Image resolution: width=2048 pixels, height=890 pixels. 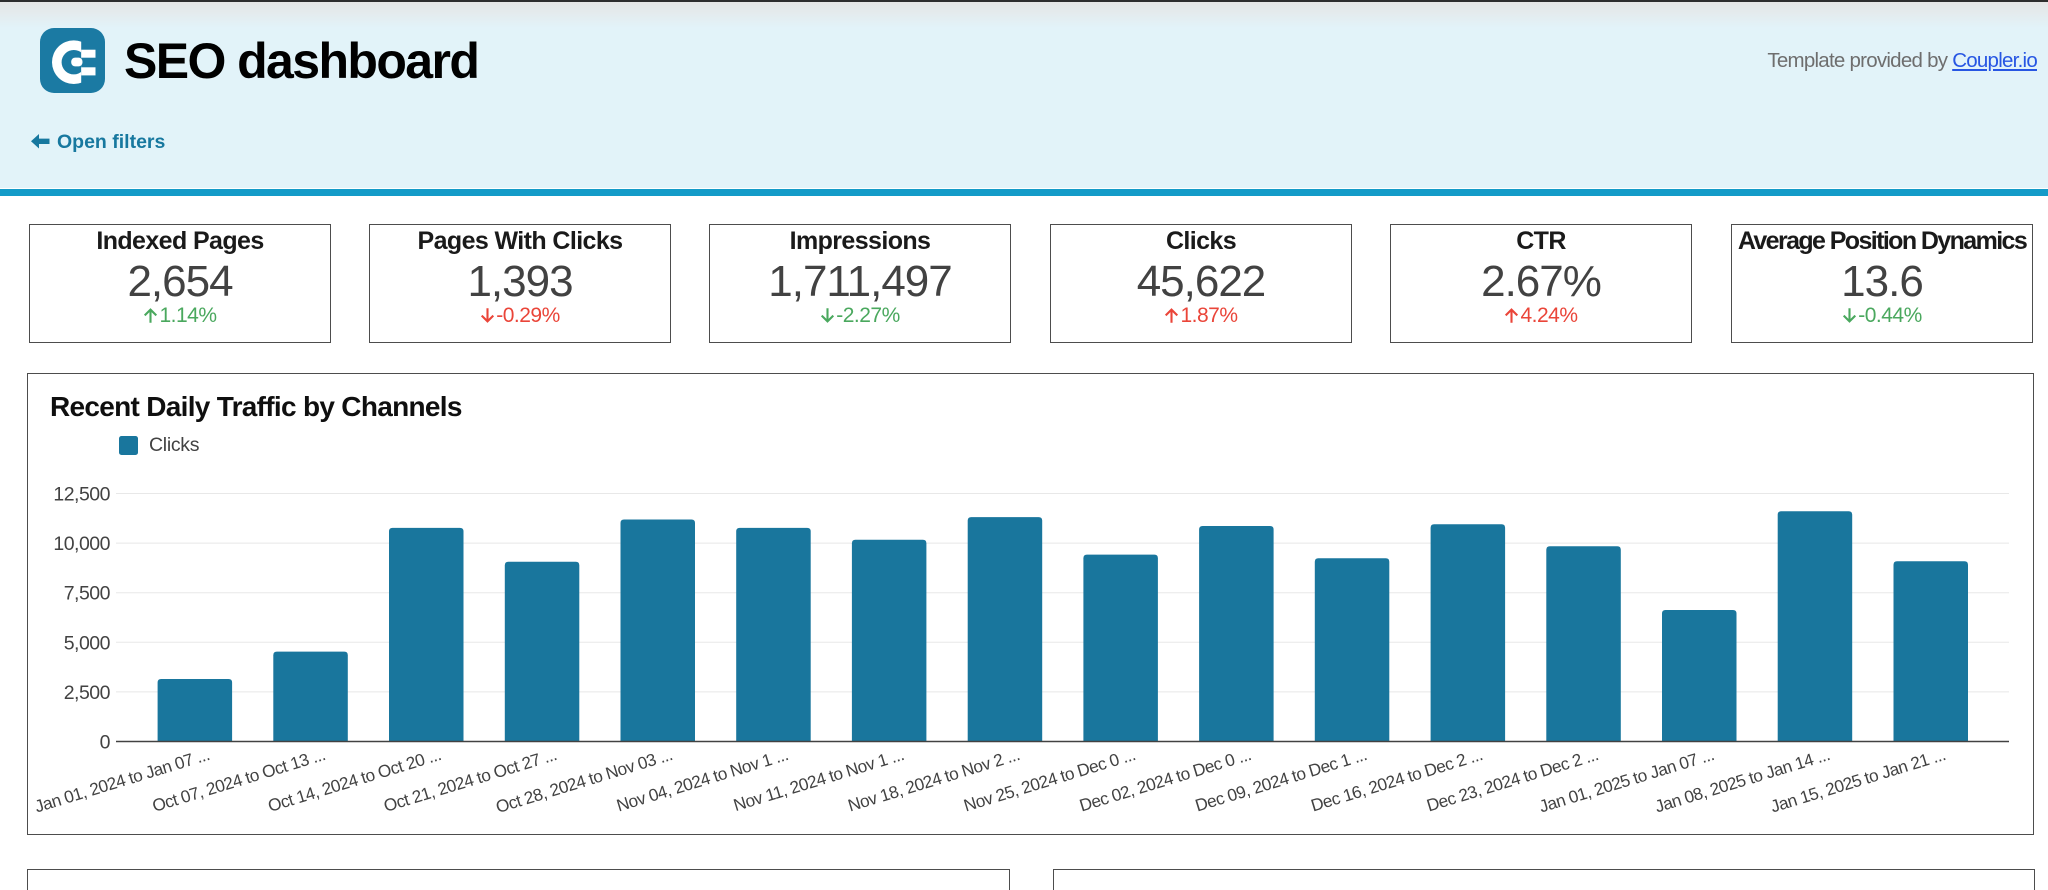 I want to click on svg-text: 2,500, so click(x=87, y=693).